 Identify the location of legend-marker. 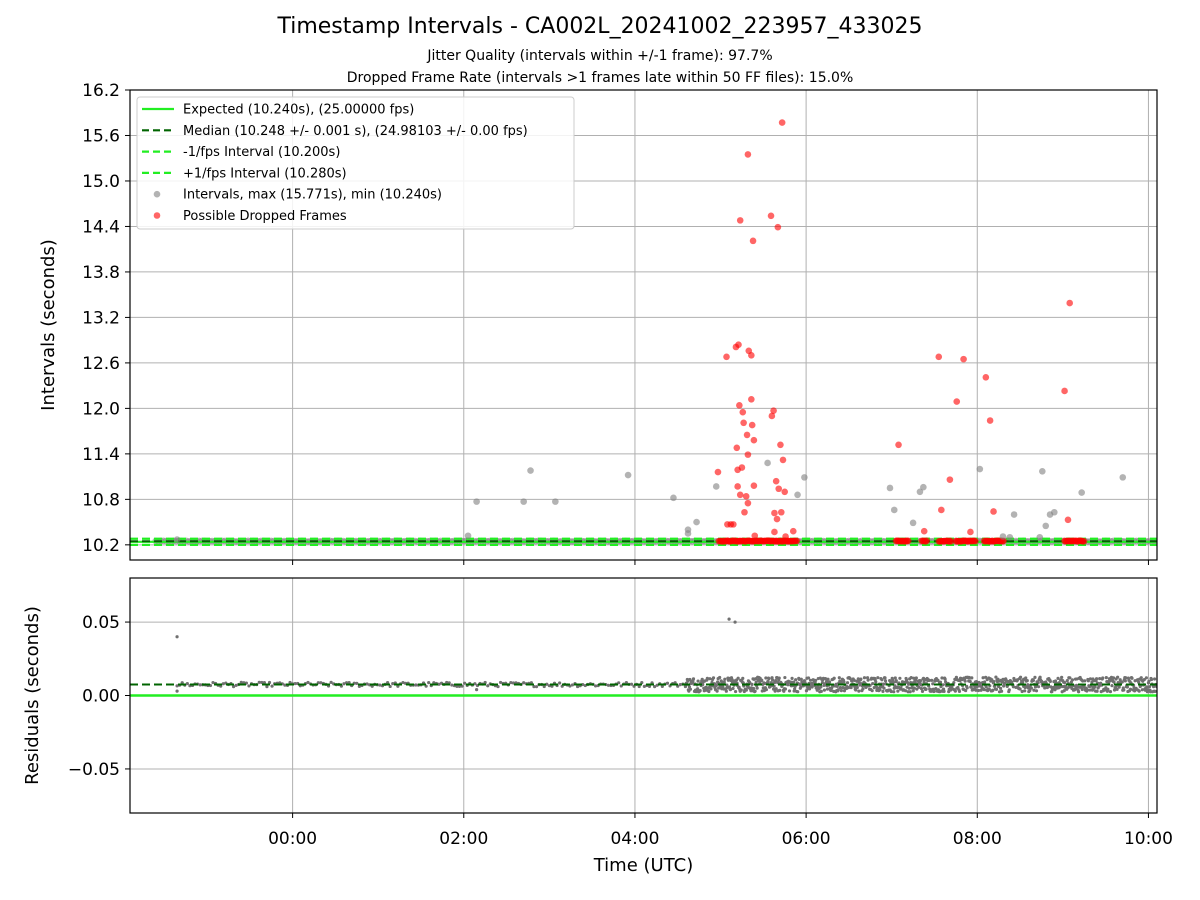
(157, 215).